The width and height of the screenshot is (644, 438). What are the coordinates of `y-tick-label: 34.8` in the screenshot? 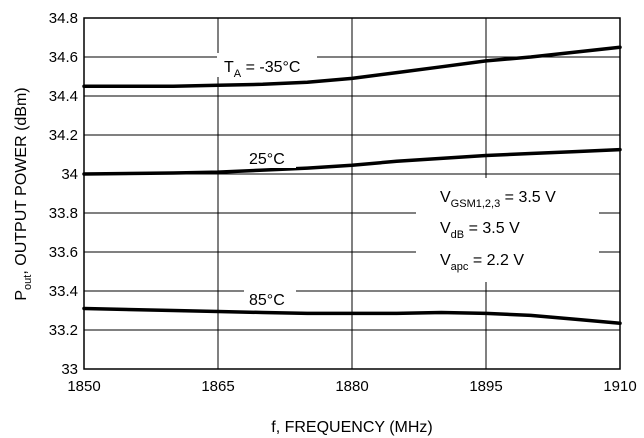 It's located at (63, 18).